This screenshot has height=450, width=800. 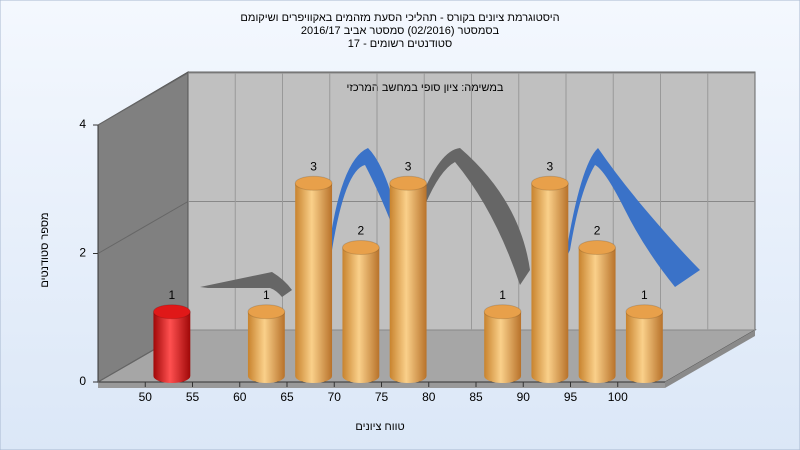 I want to click on x-tick-label: 65, so click(x=287, y=397).